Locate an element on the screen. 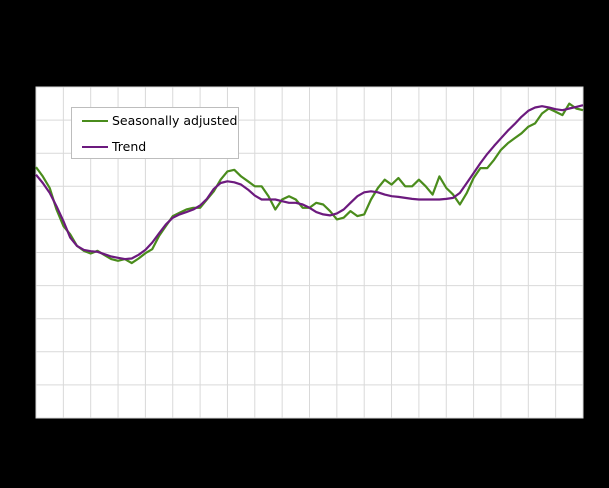  legend-swatch-green-icon is located at coordinates (95, 120).